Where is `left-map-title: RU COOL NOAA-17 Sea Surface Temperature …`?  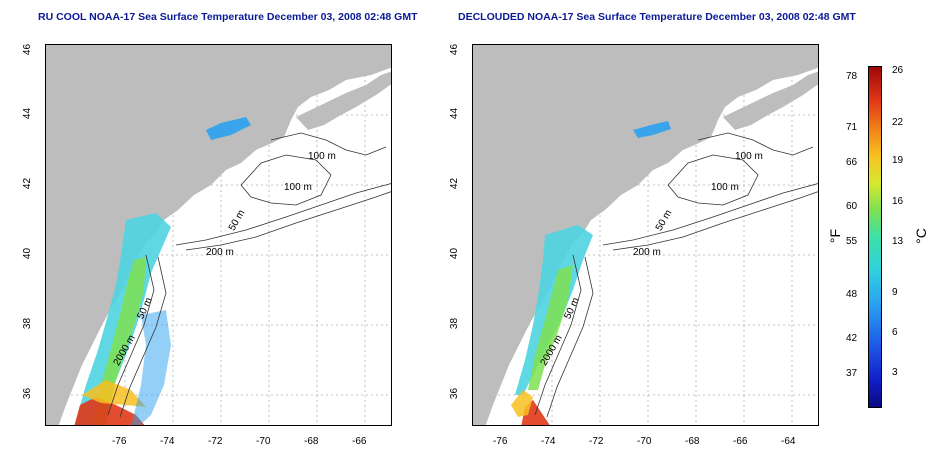
left-map-title: RU COOL NOAA-17 Sea Surface Temperature … is located at coordinates (228, 17).